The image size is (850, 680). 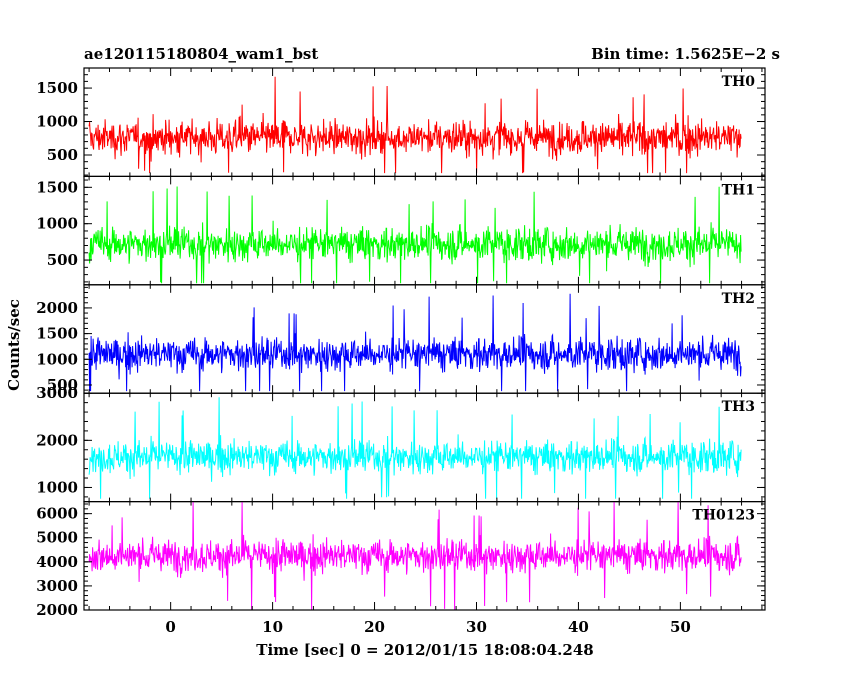 I want to click on y-tick-label: 5000, so click(x=57, y=538).